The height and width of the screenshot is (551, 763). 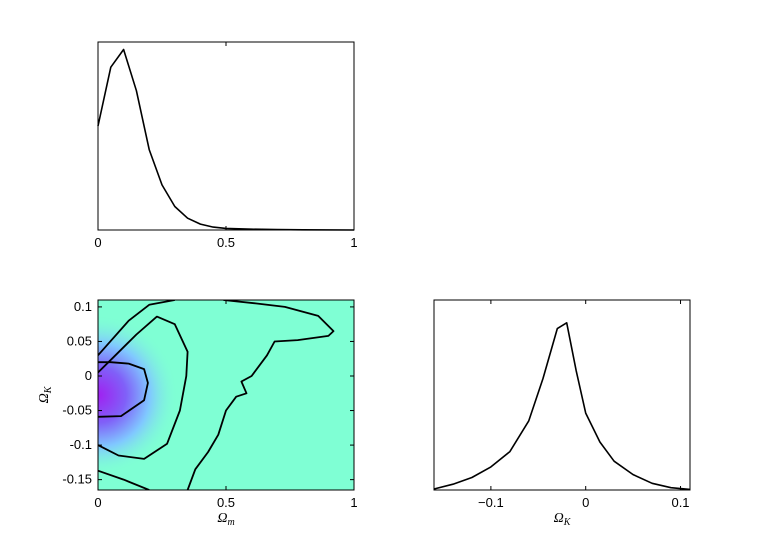 I want to click on y-tick-label: 0.05, so click(x=79, y=340).